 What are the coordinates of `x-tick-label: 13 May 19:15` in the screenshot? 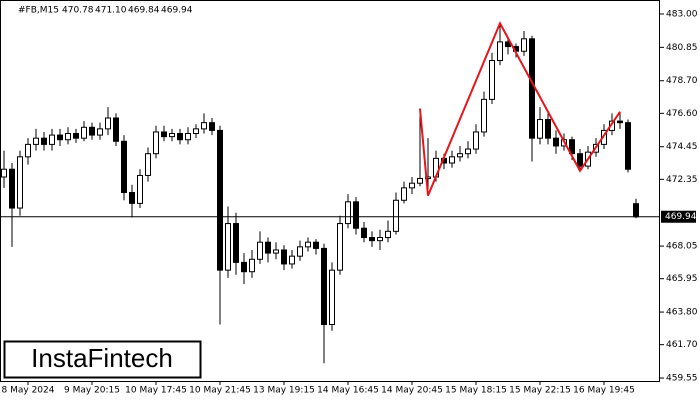 It's located at (284, 391).